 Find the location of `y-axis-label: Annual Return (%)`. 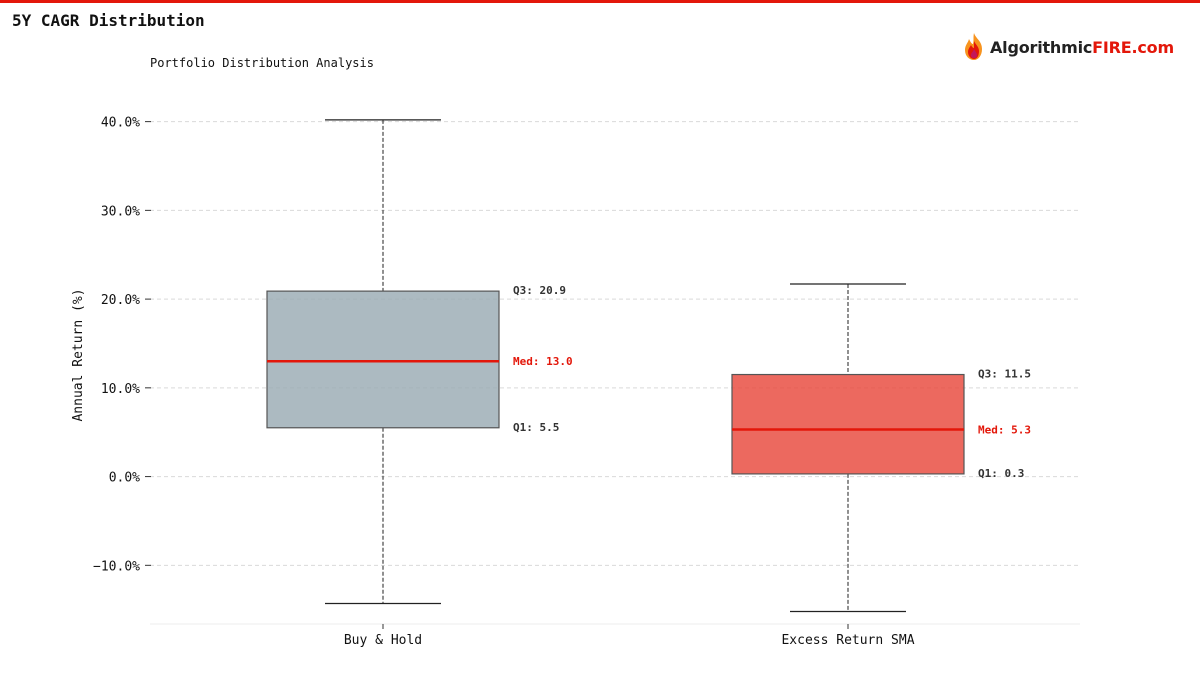

y-axis-label: Annual Return (%) is located at coordinates (78, 354).